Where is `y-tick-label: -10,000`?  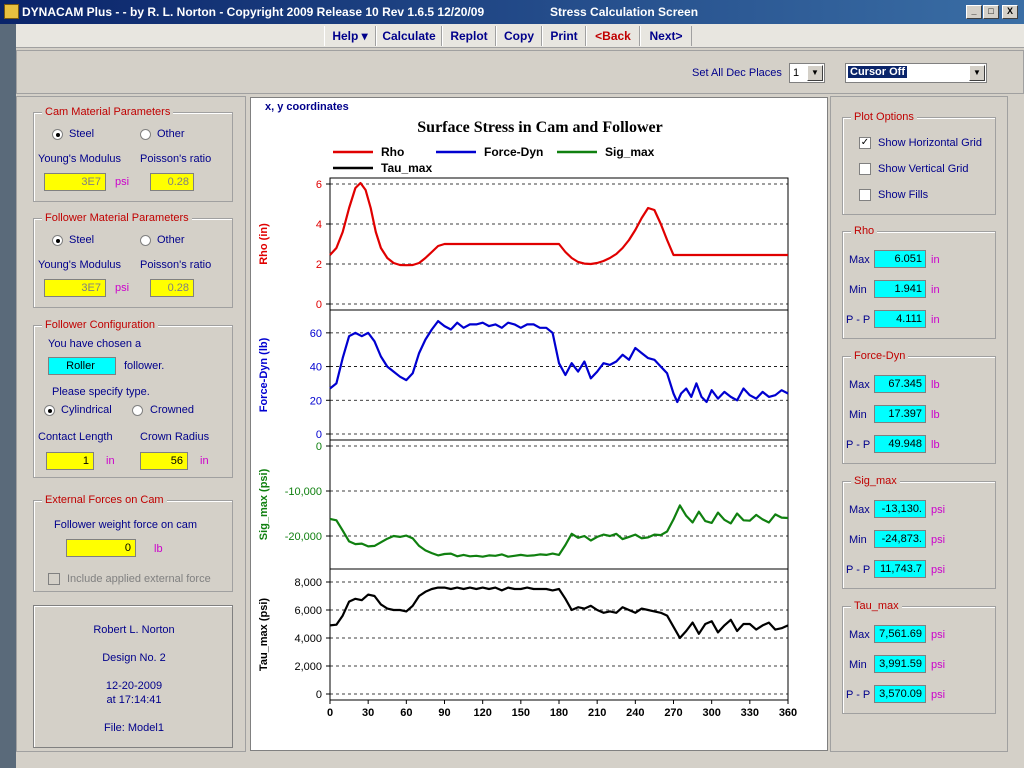
y-tick-label: -10,000 is located at coordinates (303, 492).